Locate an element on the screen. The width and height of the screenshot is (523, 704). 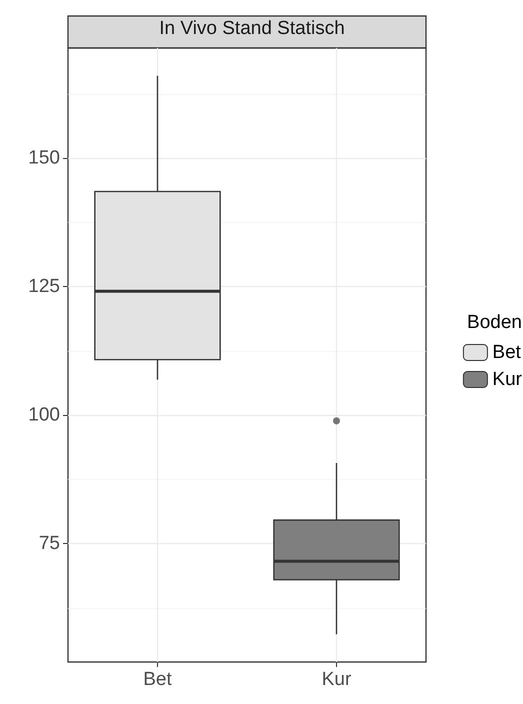
y-tick-label: 150 is located at coordinates (44, 158).